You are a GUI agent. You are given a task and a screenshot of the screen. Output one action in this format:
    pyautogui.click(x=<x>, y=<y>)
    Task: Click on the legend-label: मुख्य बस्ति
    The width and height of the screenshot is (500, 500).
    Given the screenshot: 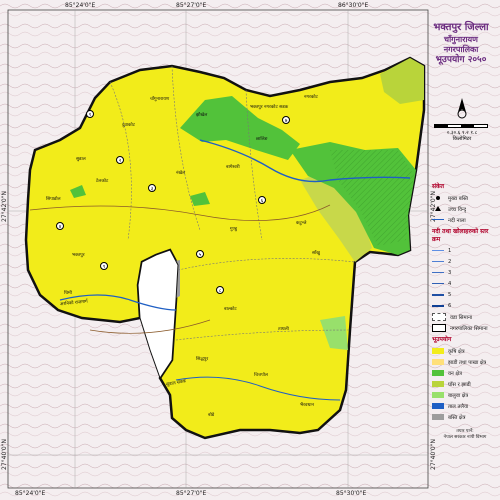 What is the action you would take?
    pyautogui.click(x=458, y=198)
    